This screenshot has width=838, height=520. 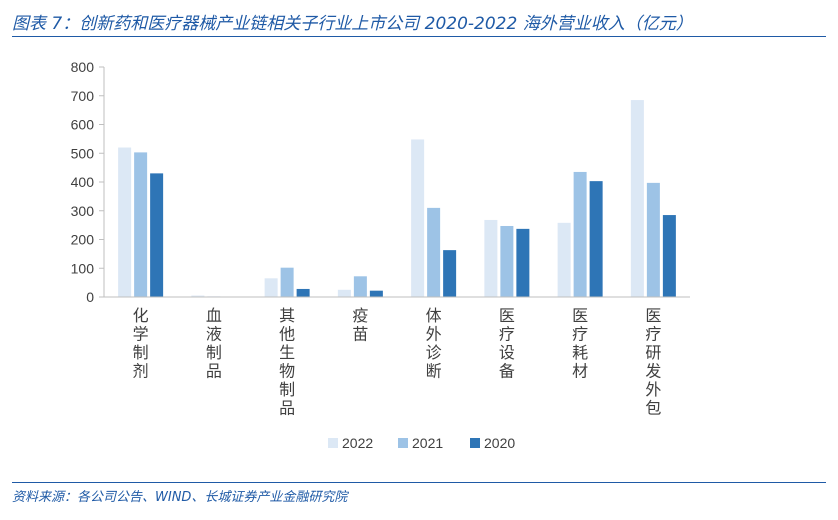 I want to click on y-tick-label: 500, so click(x=83, y=153).